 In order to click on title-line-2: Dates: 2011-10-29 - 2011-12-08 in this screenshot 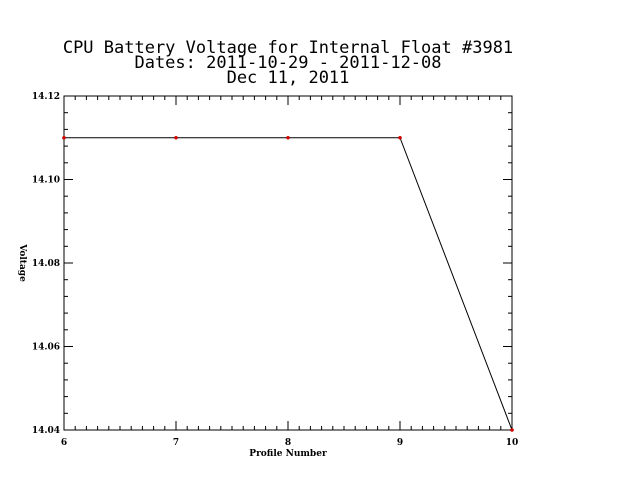, I will do `click(287, 63)`.